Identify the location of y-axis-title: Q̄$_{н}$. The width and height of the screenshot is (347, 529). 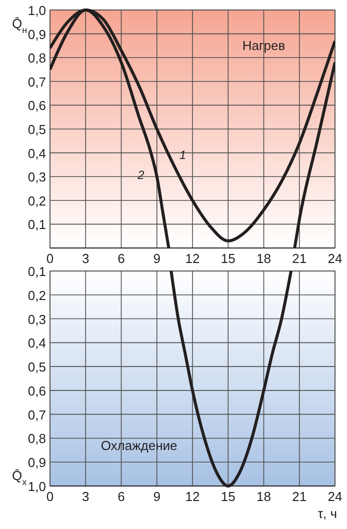
(20, 25).